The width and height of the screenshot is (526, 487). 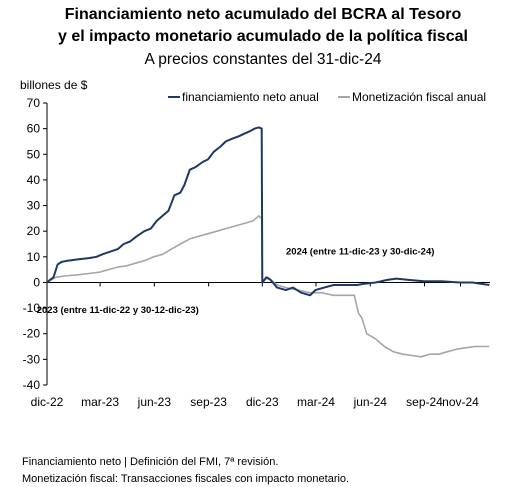 What do you see at coordinates (34, 180) in the screenshot?
I see `y-tick-label: 40` at bounding box center [34, 180].